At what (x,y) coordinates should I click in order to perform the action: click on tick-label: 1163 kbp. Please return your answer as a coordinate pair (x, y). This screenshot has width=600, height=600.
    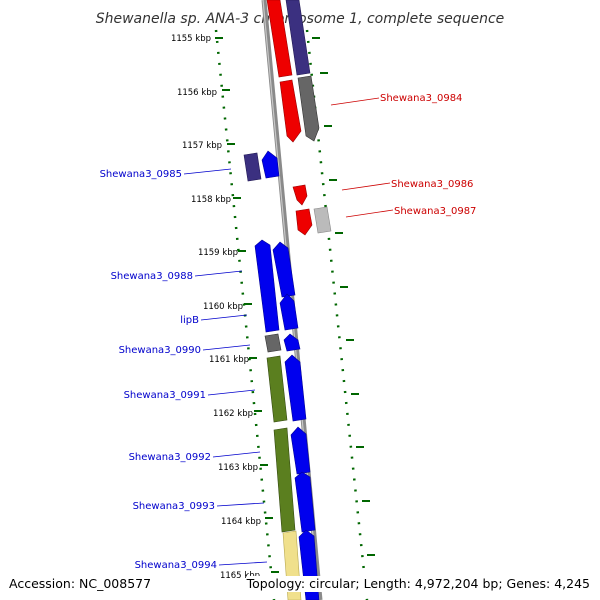
    Looking at the image, I should click on (238, 468).